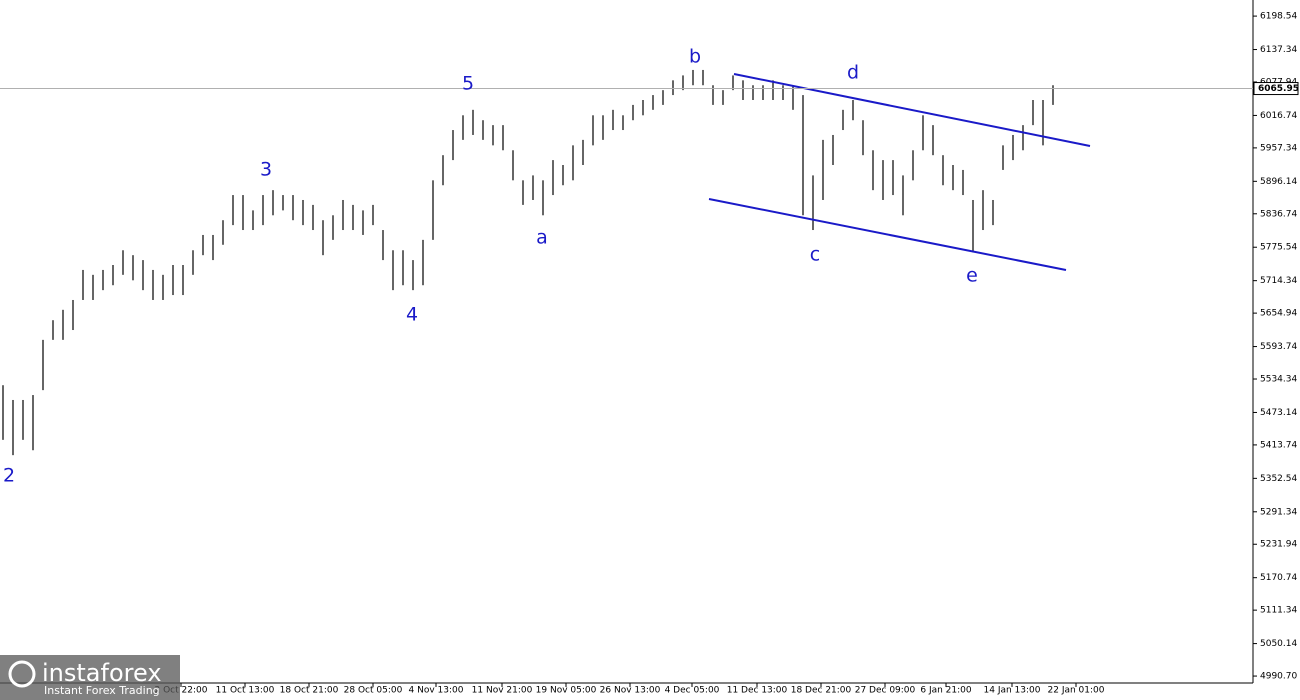 This screenshot has height=700, width=1300. Describe the element at coordinates (887, 234) in the screenshot. I see `channel-lower` at that location.